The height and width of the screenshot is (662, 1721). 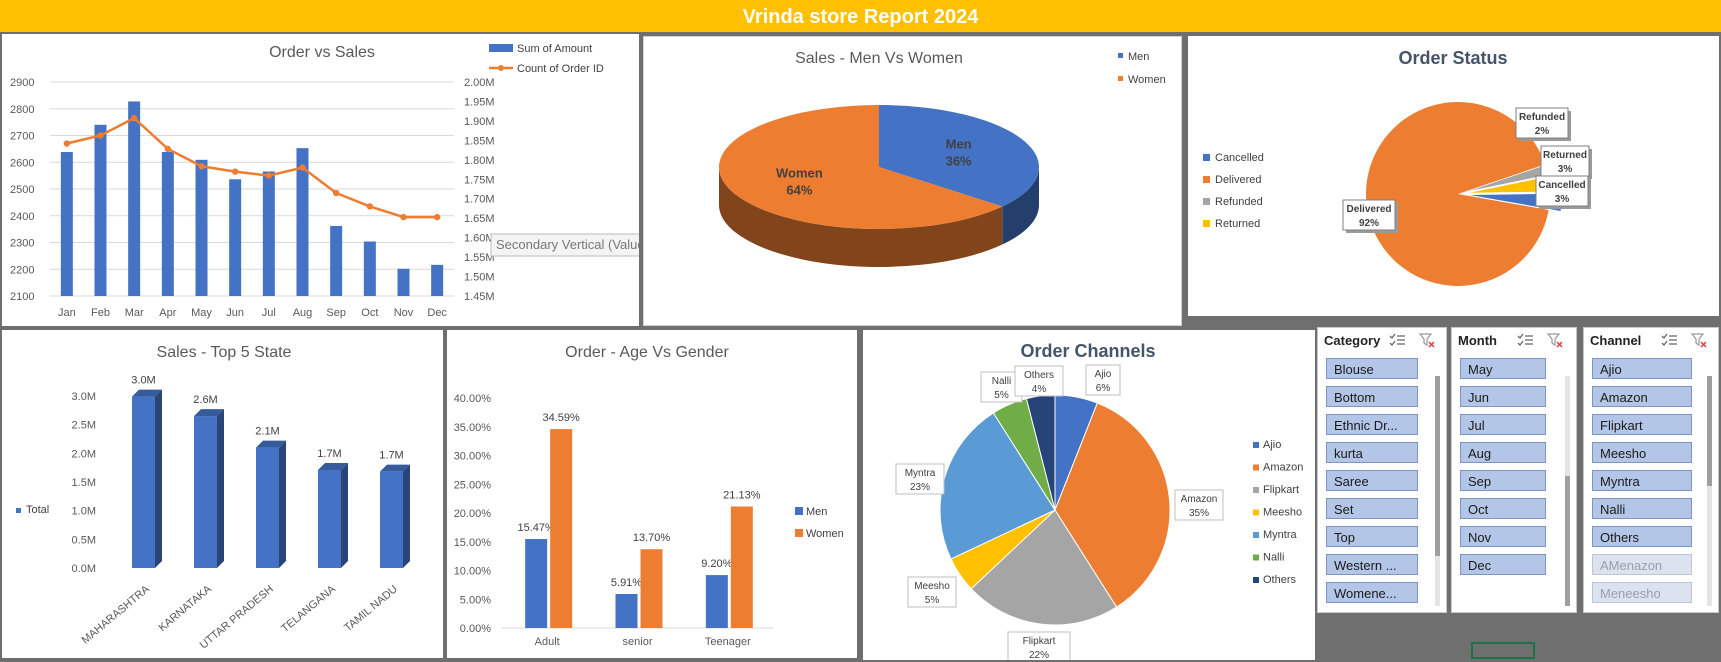 What do you see at coordinates (567, 244) in the screenshot?
I see `axis-tooltip-text: Secondary Vertical (Value) Axis` at bounding box center [567, 244].